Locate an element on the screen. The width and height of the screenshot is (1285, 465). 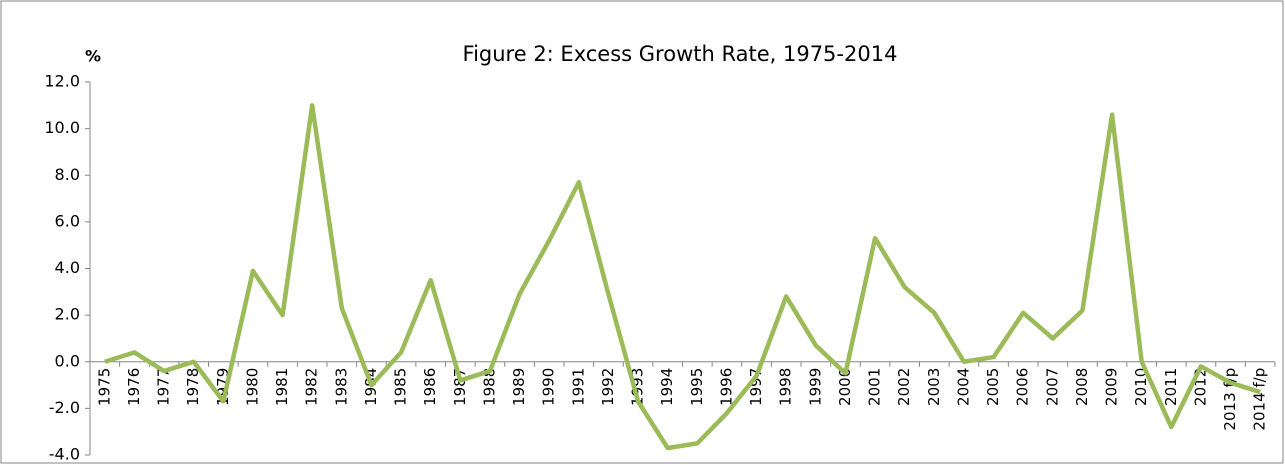
y-tick-label: 10.0 is located at coordinates (62, 127).